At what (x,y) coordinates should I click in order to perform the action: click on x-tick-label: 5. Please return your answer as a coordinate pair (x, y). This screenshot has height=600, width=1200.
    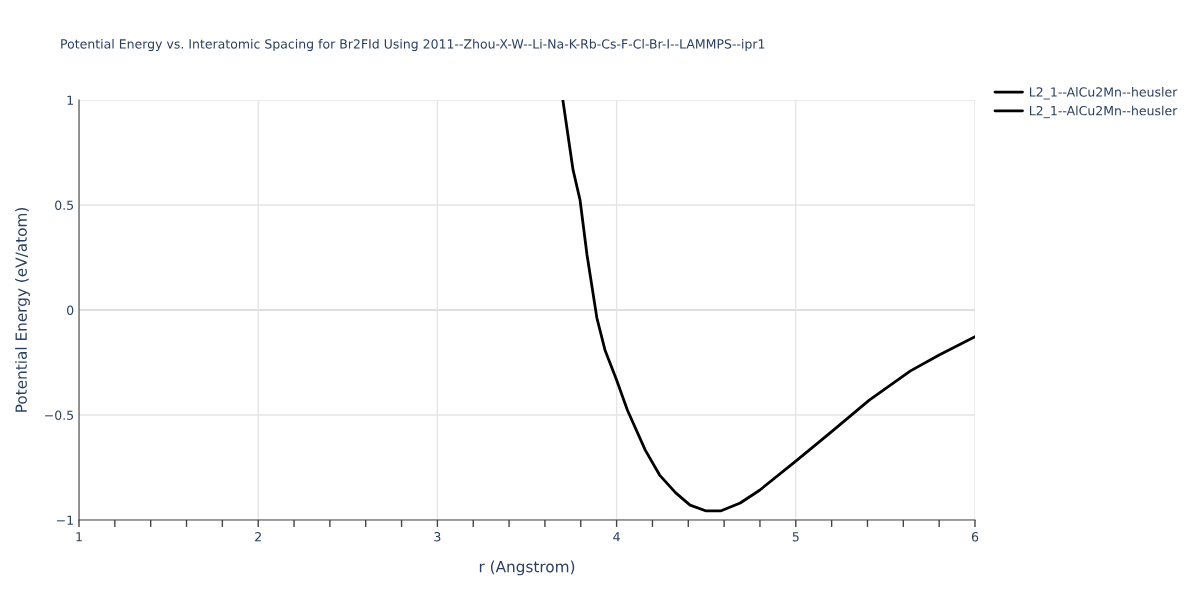
    Looking at the image, I should click on (795, 537).